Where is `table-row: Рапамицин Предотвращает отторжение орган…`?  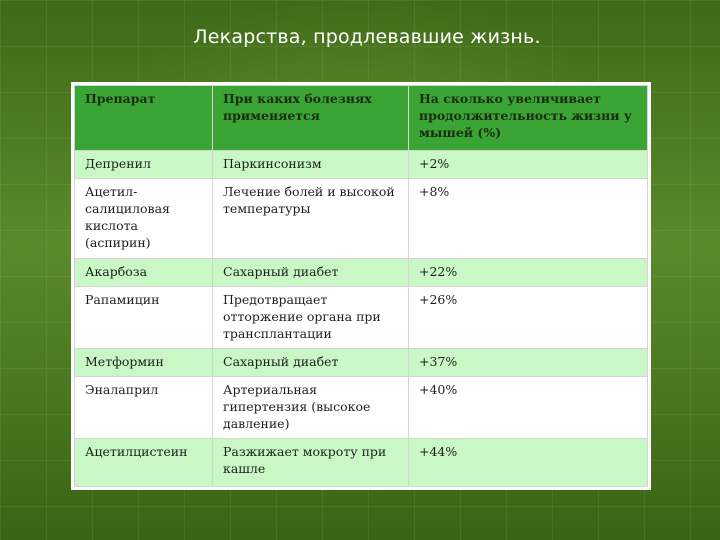
table-row: Рапамицин Предотвращает отторжение орган… is located at coordinates (361, 317).